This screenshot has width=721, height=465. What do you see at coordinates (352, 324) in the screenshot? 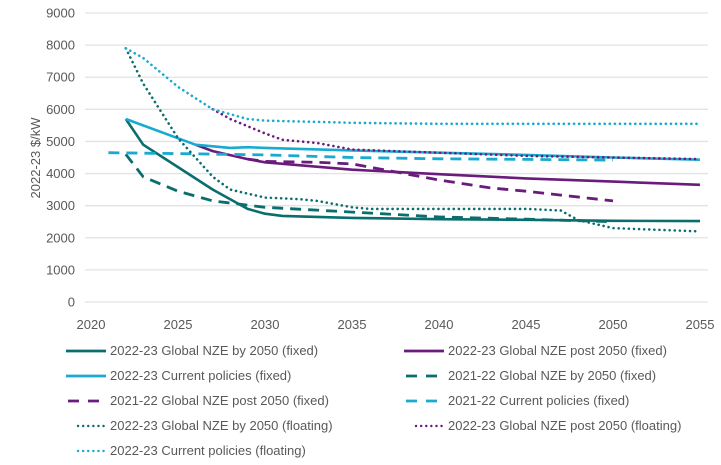
I see `x-tick-label: 2035` at bounding box center [352, 324].